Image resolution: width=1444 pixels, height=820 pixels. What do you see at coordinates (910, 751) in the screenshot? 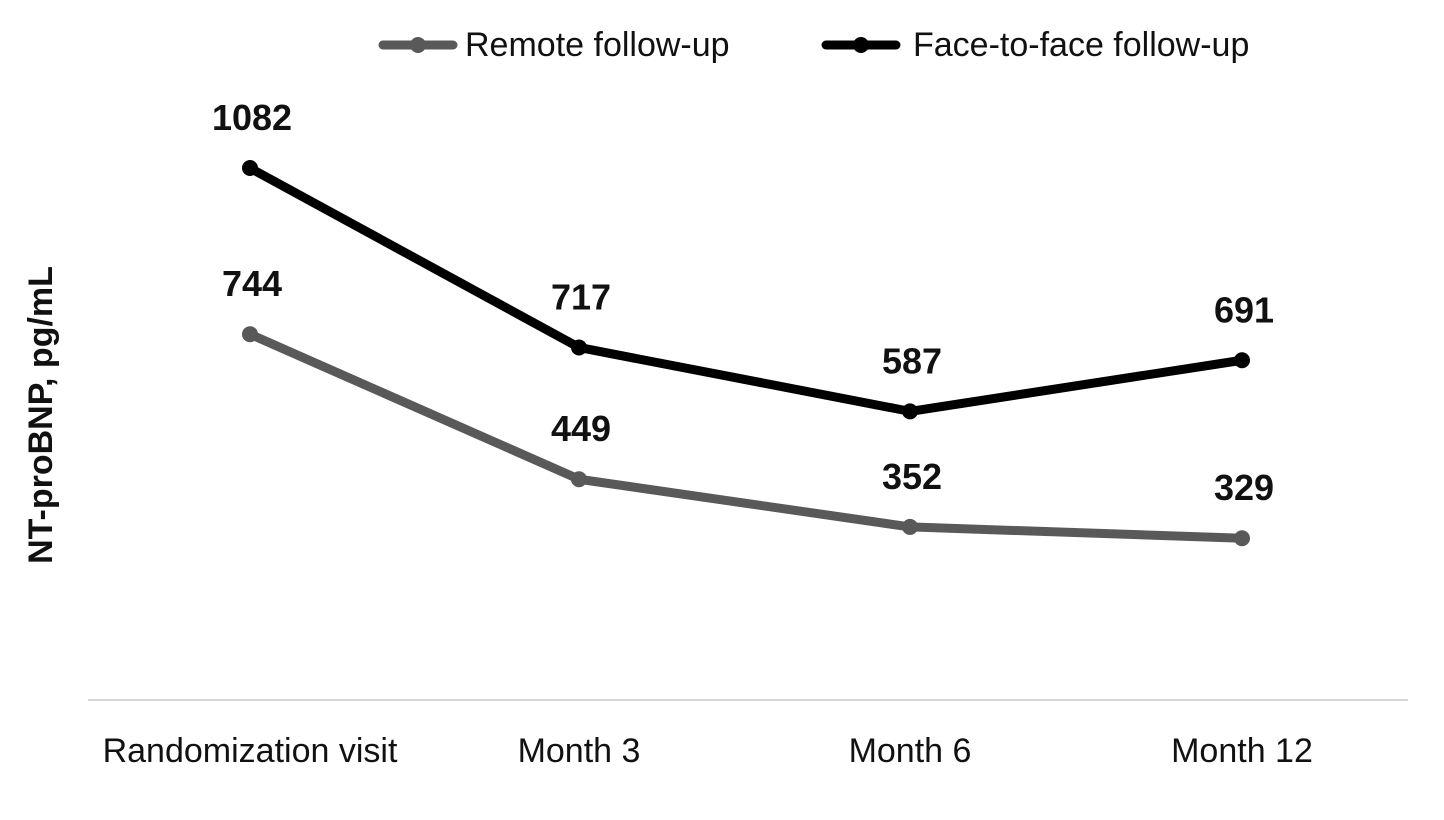
I see `x-tick-label: Month 6` at bounding box center [910, 751].